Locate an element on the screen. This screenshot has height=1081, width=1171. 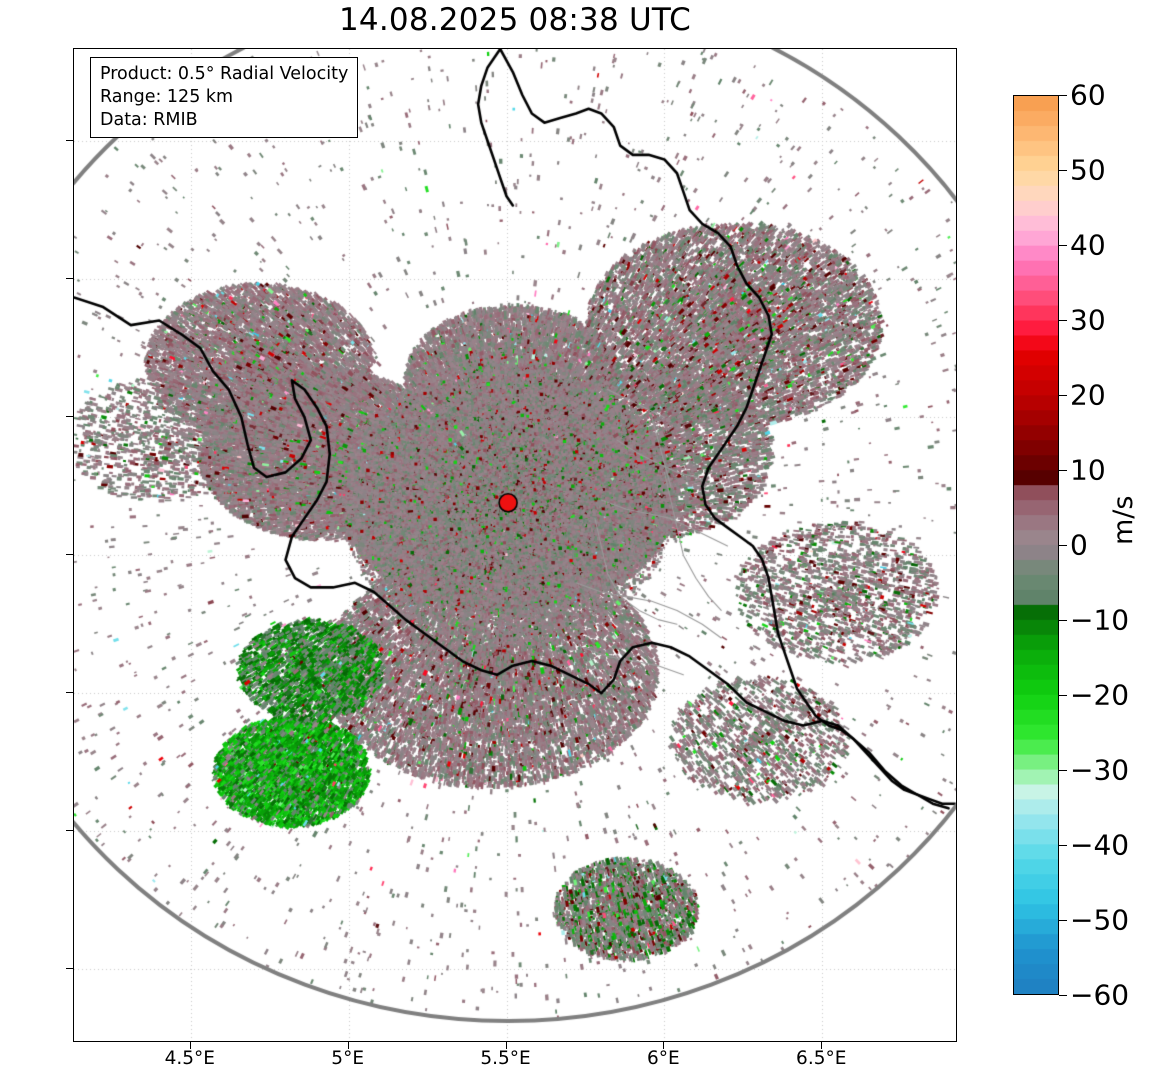
colorbar-gradient is located at coordinates (1036, 545).